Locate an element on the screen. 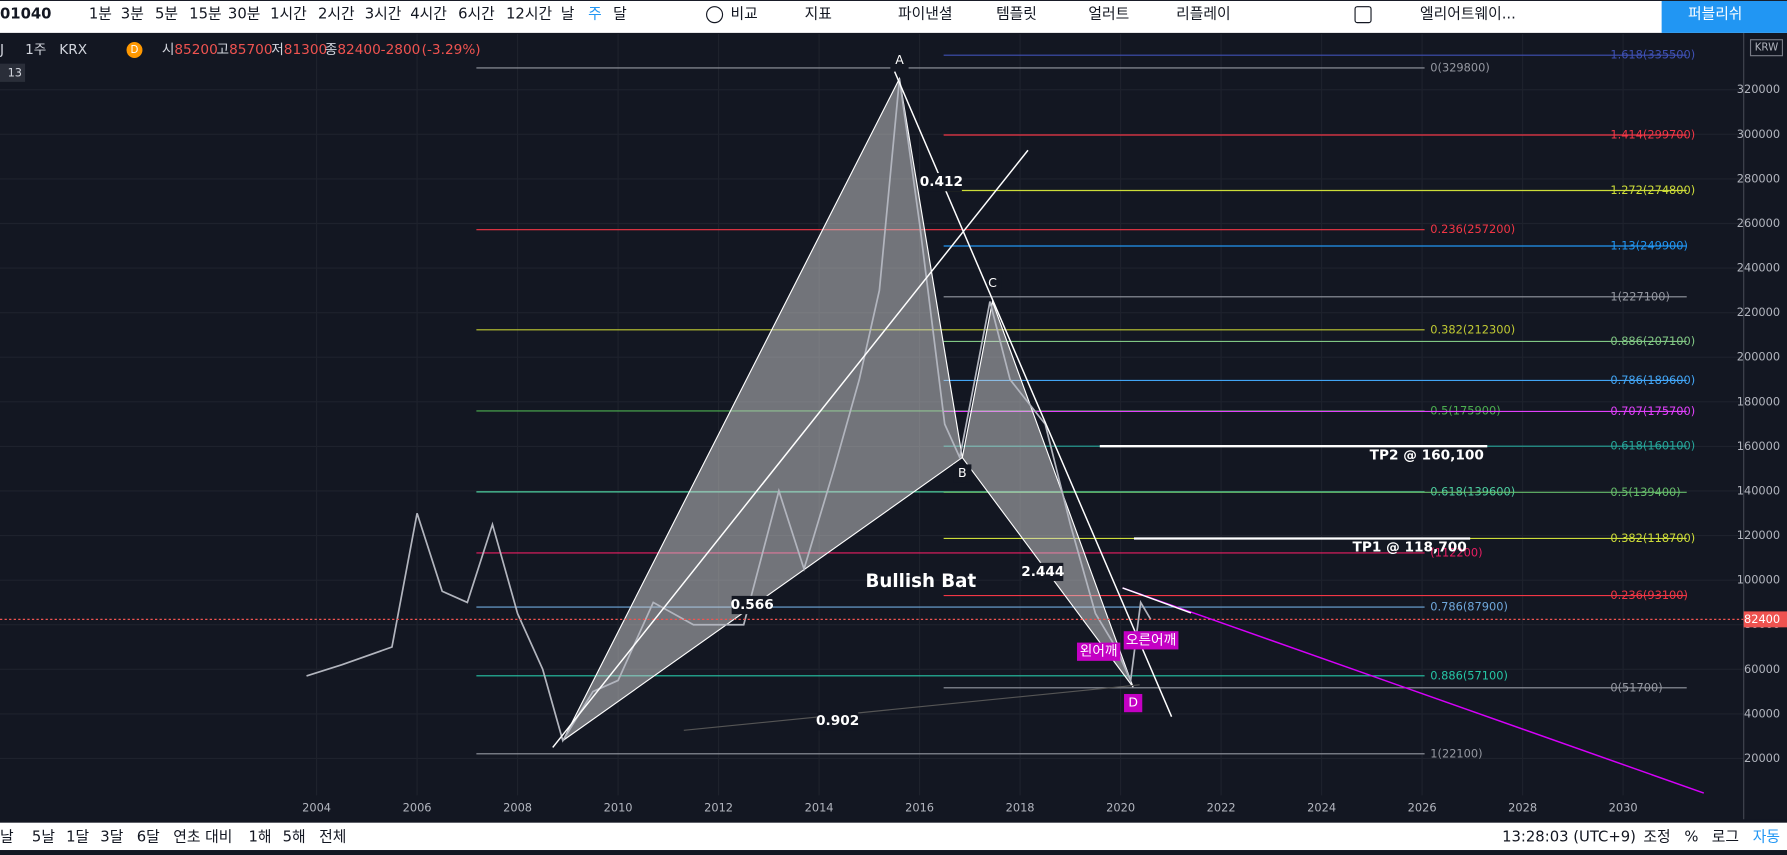 This screenshot has width=1787, height=855. x-tick-label: 2020 is located at coordinates (1120, 807).